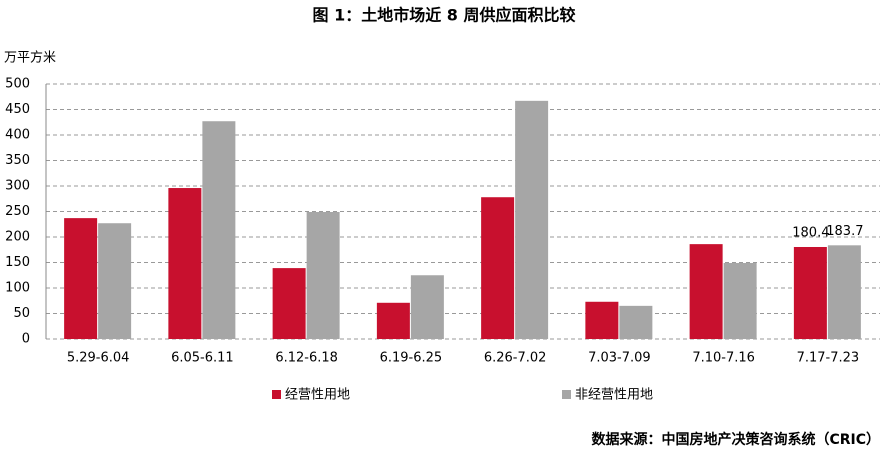 This screenshot has height=461, width=889. I want to click on y-axis-label: 万平方米, so click(30, 58).